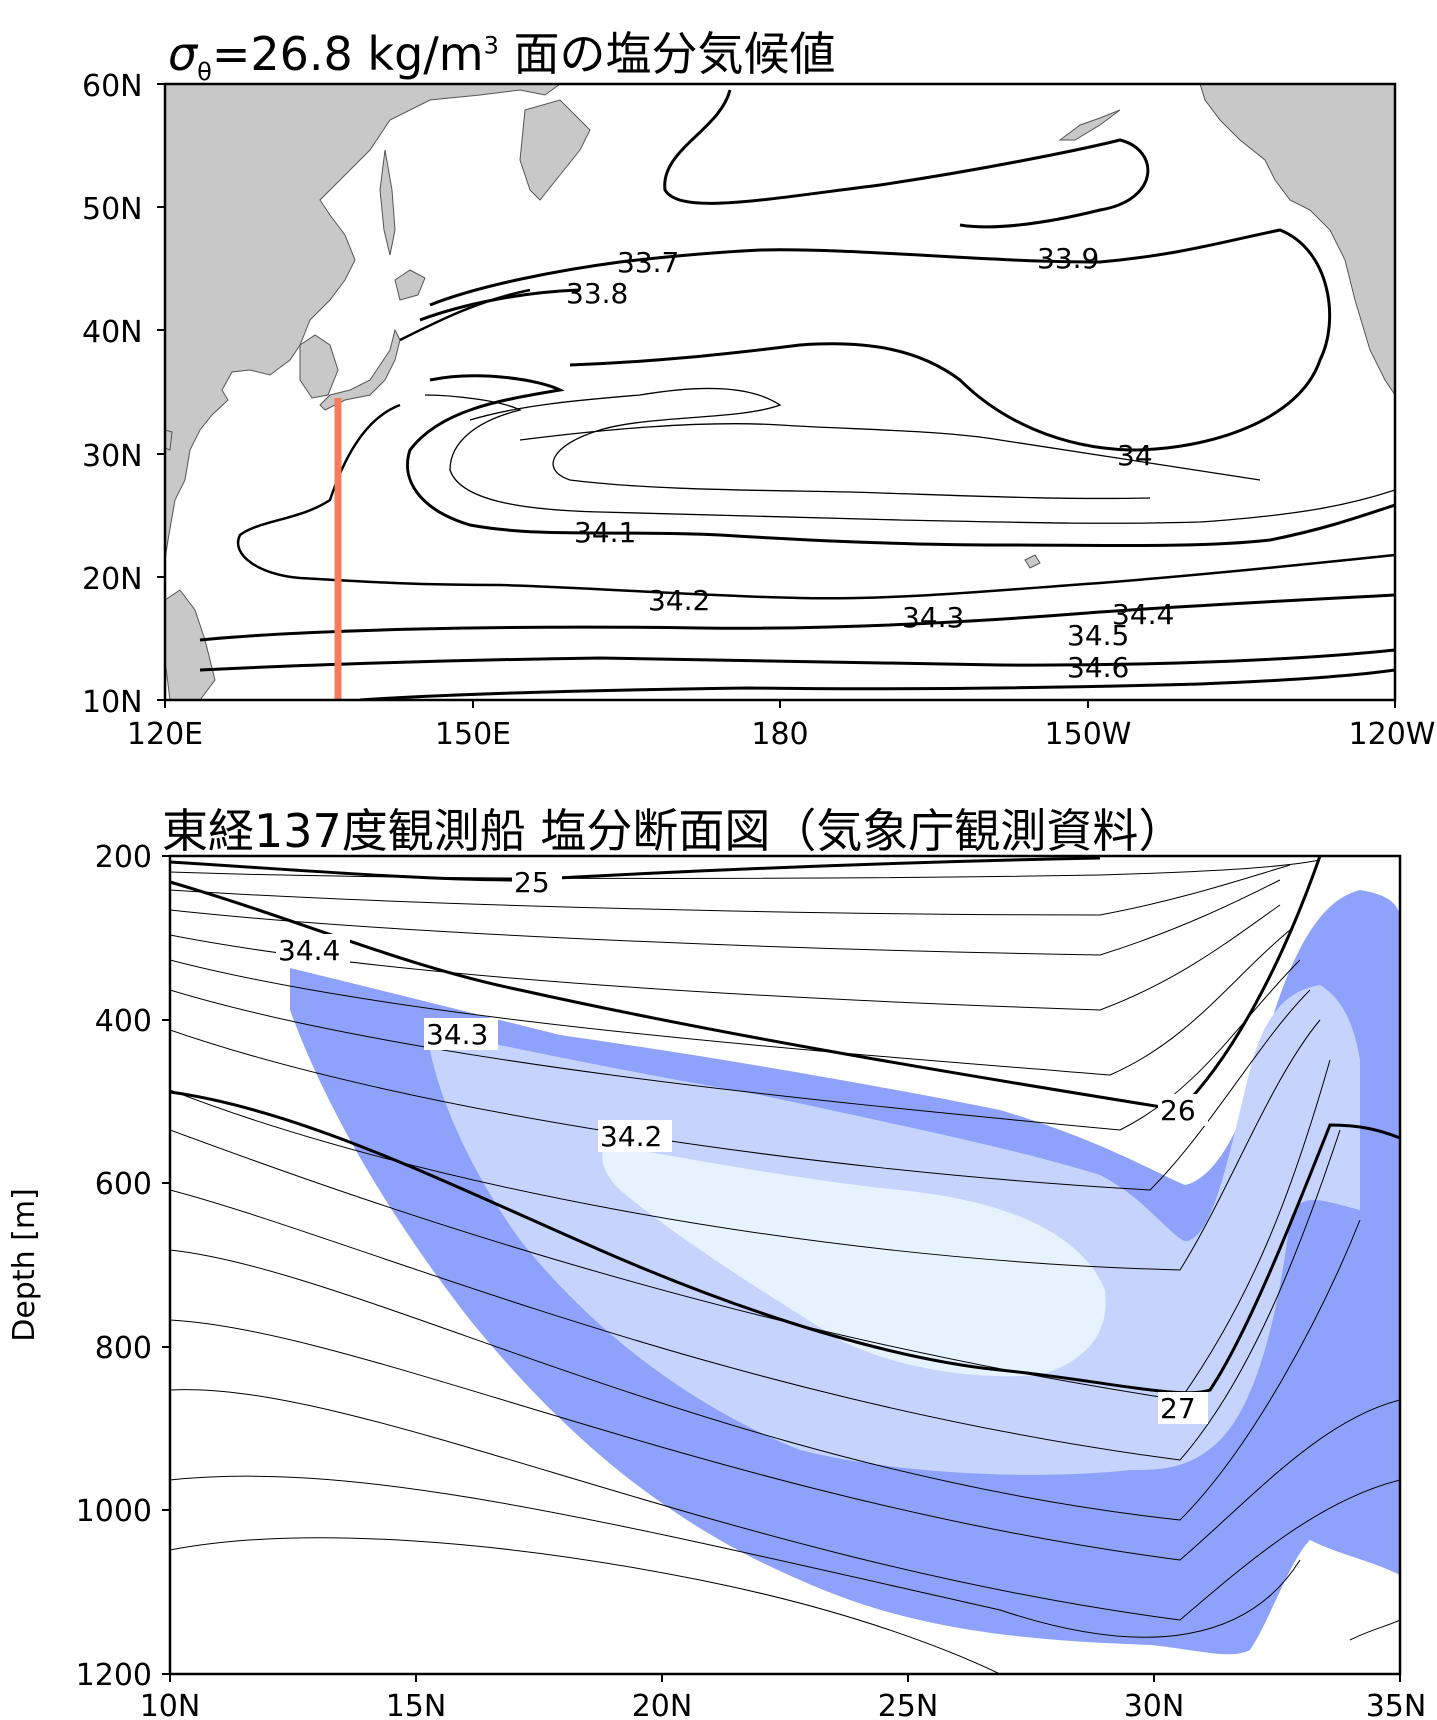  I want to click on section-ytick-1200: 1200, so click(114, 1675).